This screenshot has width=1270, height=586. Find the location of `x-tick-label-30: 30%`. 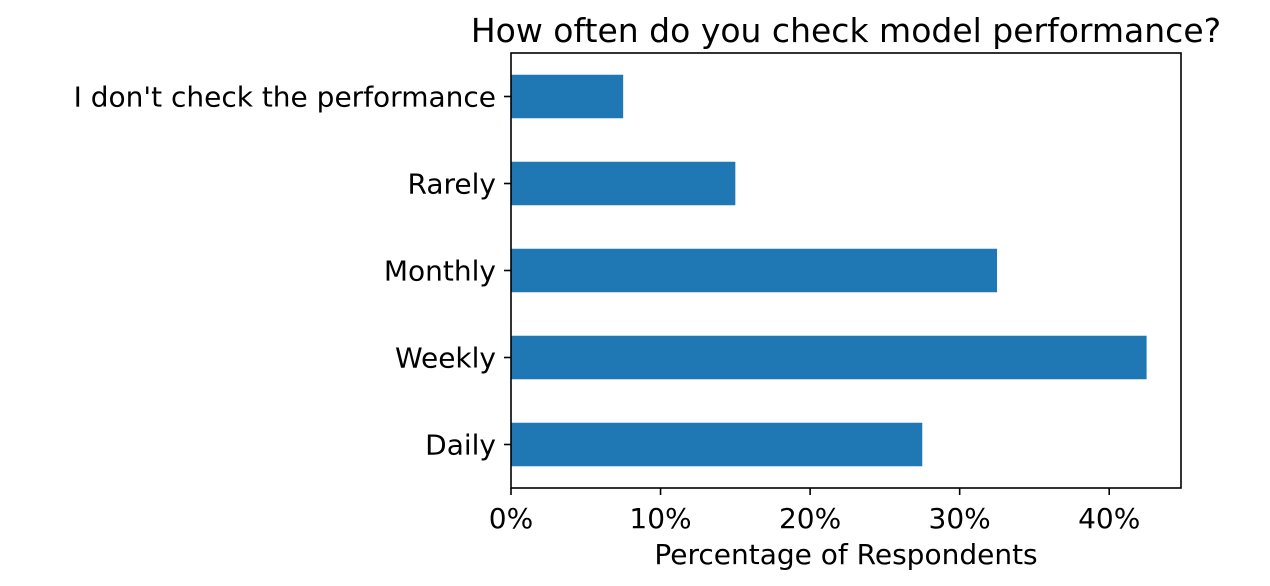

x-tick-label-30: 30% is located at coordinates (960, 518).